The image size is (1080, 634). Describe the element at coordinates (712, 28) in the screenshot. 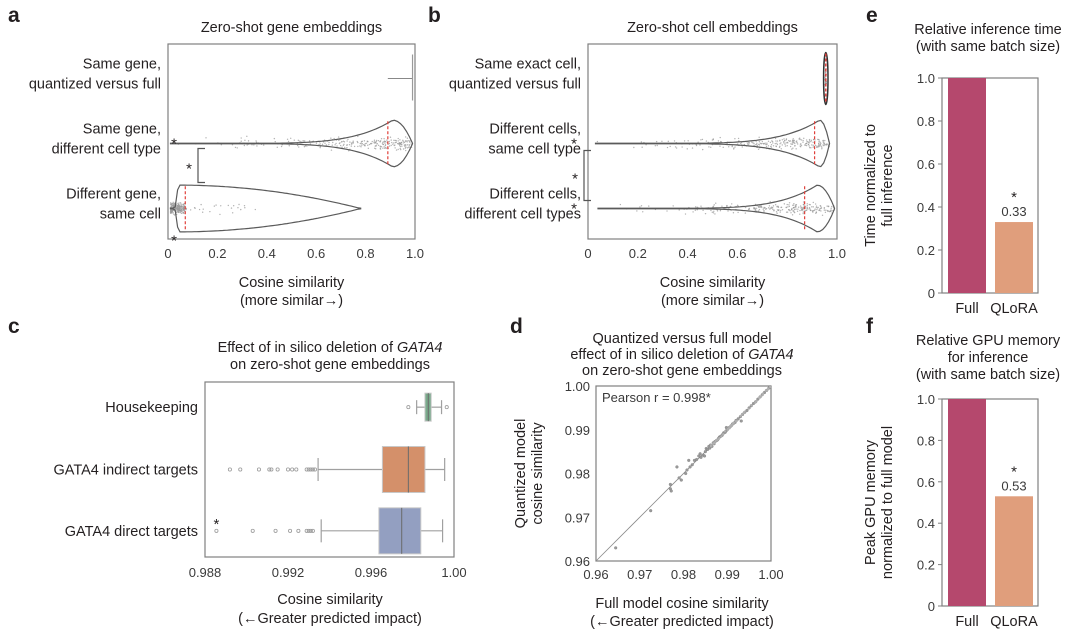

I see `panel-b-title: Zero-shot cell embeddings` at that location.